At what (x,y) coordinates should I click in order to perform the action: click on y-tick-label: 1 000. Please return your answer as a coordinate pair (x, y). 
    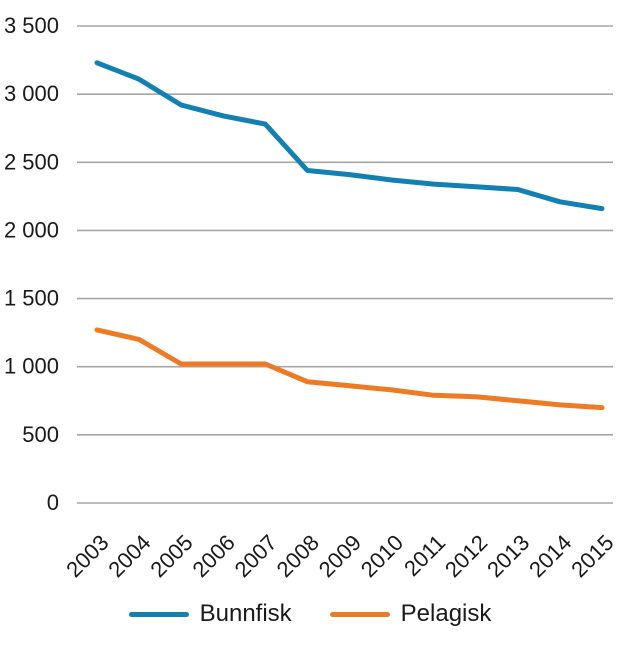
    Looking at the image, I should click on (31, 366).